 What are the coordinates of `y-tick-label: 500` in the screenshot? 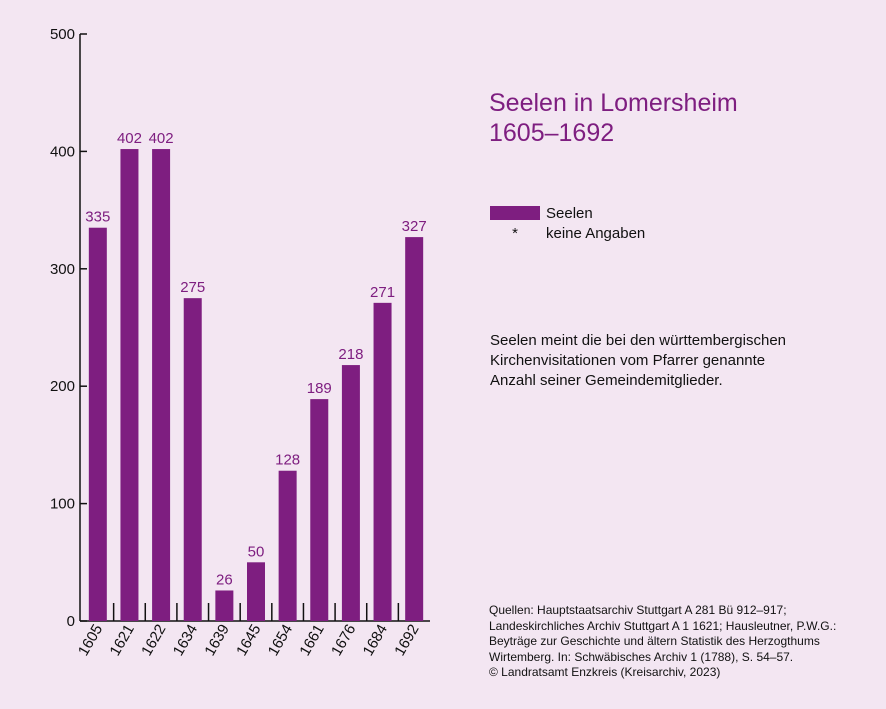 It's located at (62, 34).